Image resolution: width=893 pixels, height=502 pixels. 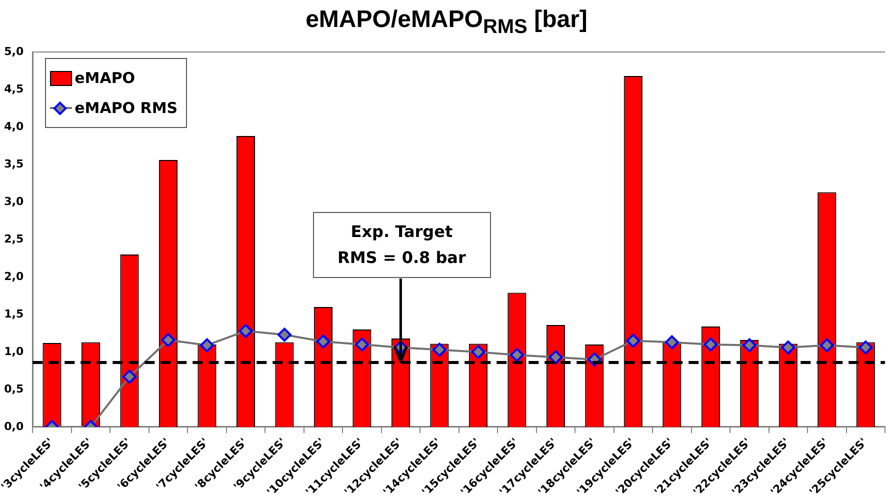 I want to click on y-tick-label: 2,5, so click(x=14, y=239).